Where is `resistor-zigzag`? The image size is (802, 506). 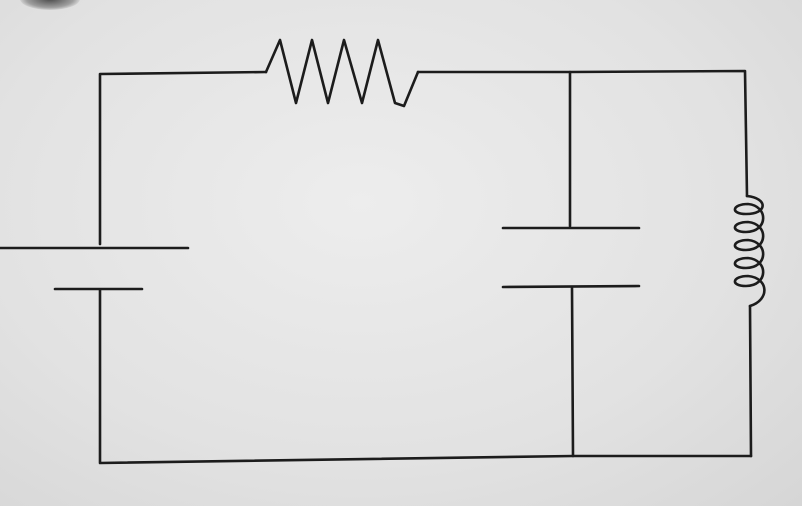
resistor-zigzag is located at coordinates (342, 73).